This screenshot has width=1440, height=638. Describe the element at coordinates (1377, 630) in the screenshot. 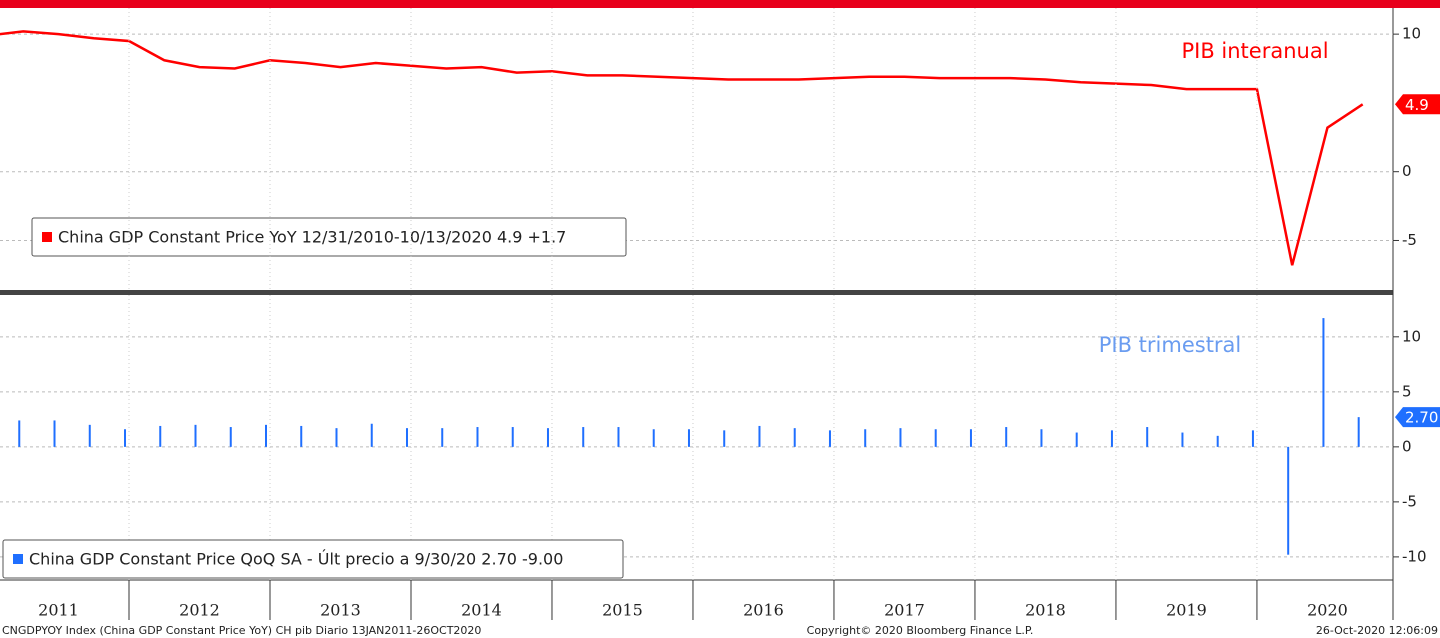

I see `footer-right: 26-Oct-2020 12:06:09` at that location.